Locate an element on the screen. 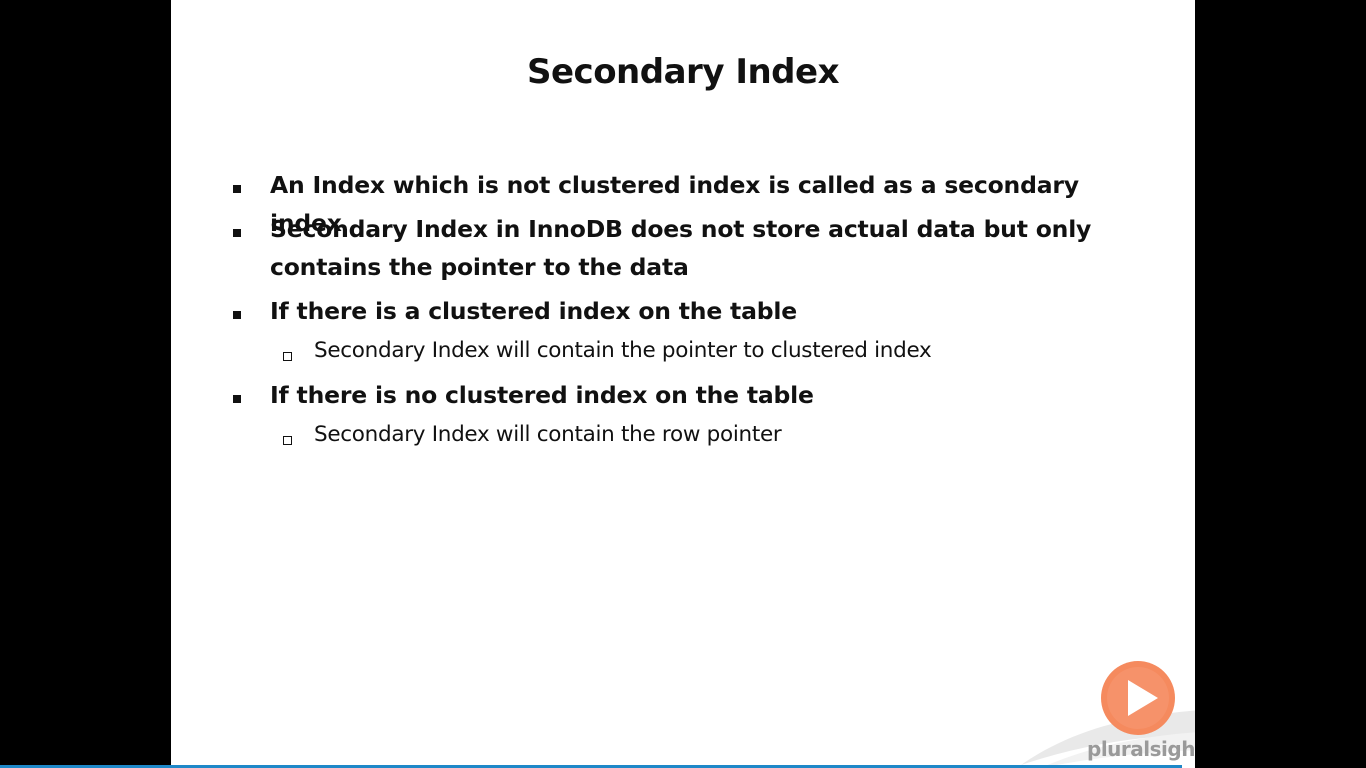  pluralsight-logo: pluralsight is located at coordinates (1141, 749).